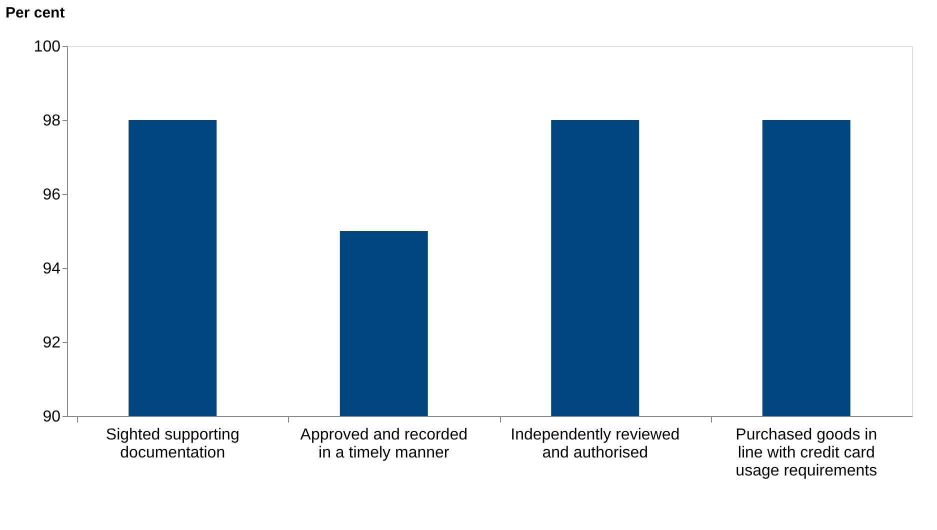  What do you see at coordinates (51, 121) in the screenshot?
I see `y-tick-label: 98` at bounding box center [51, 121].